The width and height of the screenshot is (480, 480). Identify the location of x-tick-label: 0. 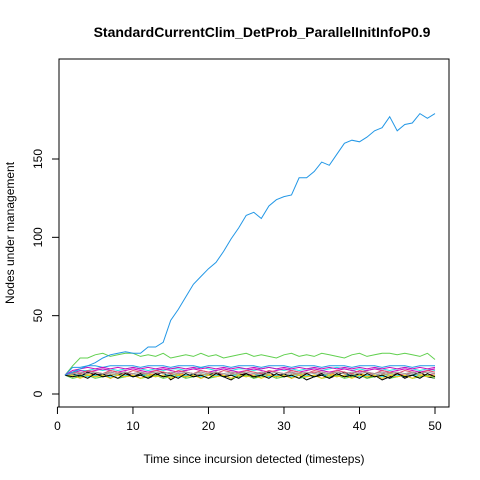
(57, 426).